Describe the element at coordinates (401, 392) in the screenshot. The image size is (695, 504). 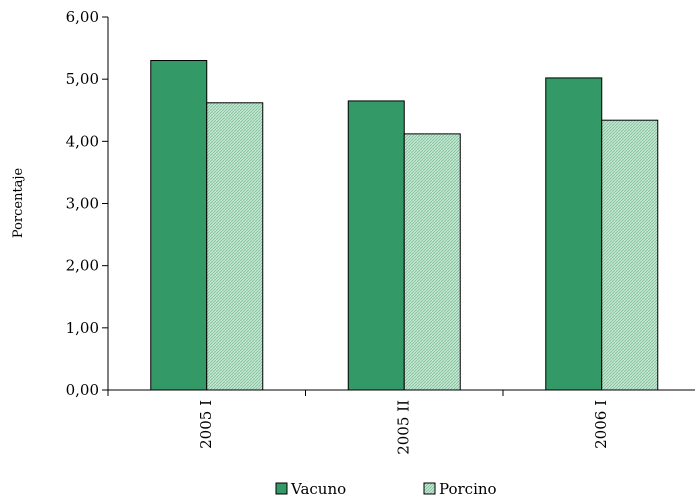
I see `x-axis` at that location.